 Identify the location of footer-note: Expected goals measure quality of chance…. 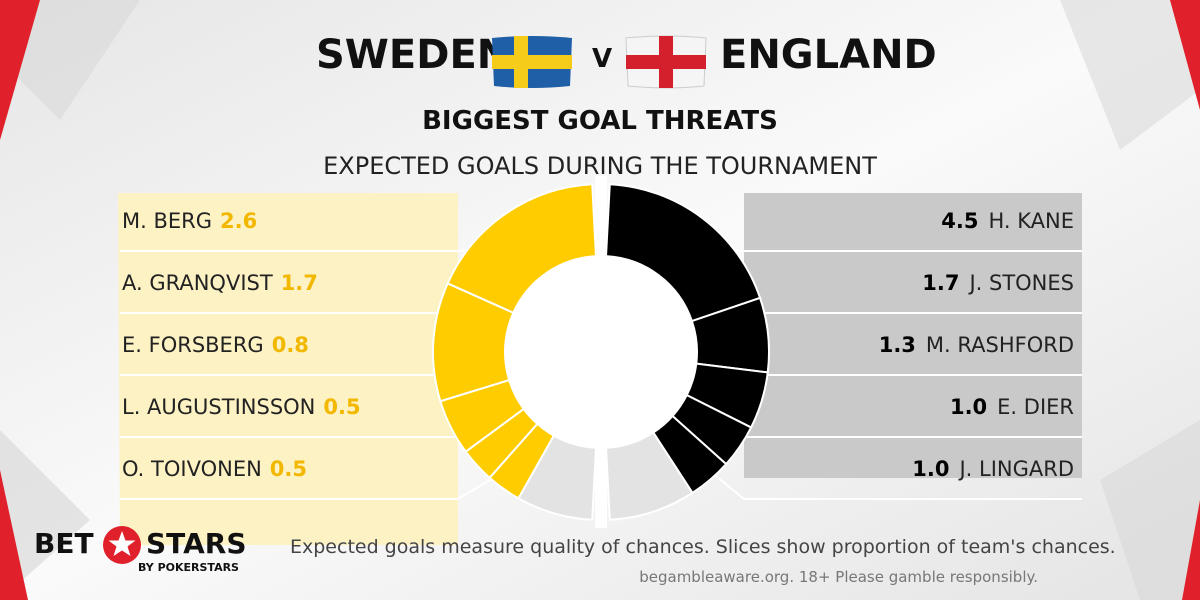
(703, 547).